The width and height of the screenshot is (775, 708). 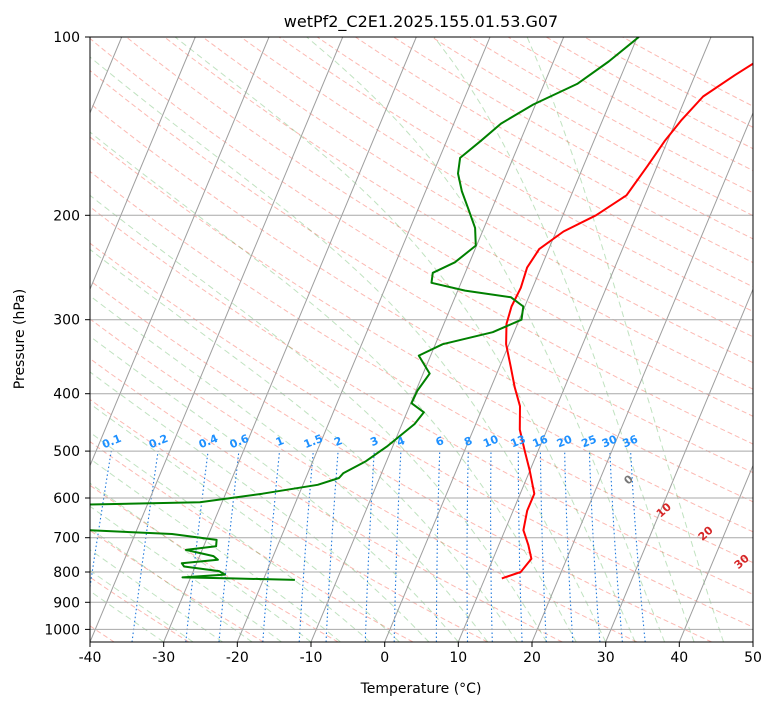 I want to click on mixing-ratio-label: 10, so click(x=490, y=442).